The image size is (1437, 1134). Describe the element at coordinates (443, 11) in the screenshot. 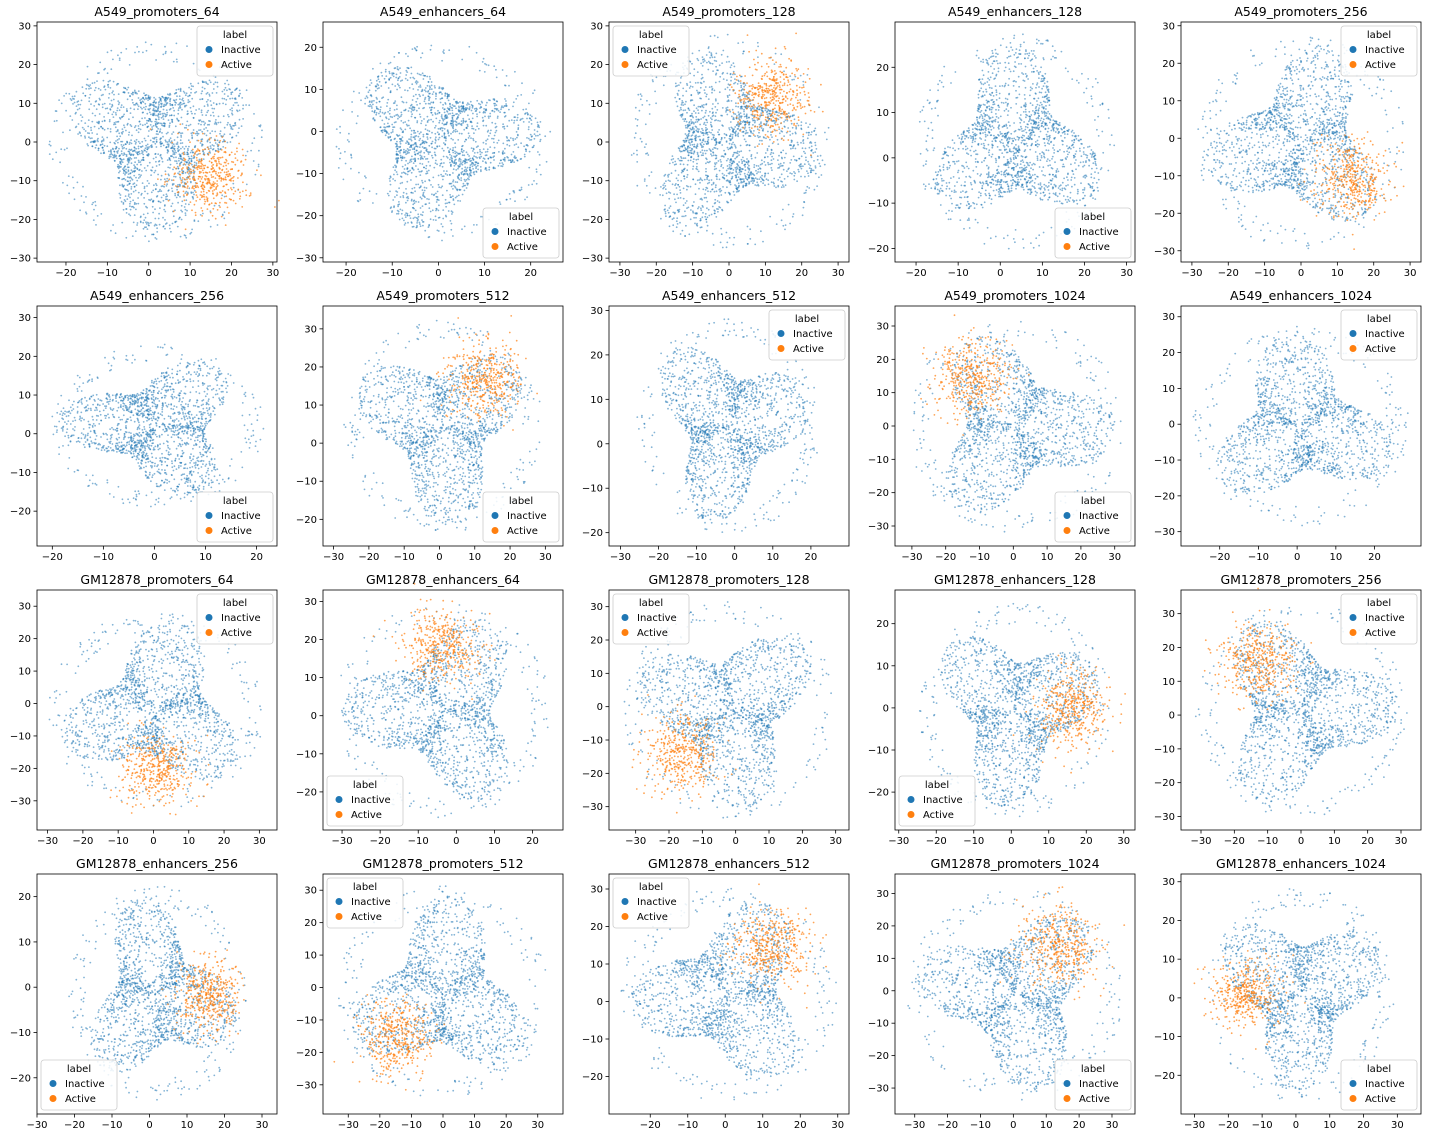

I see `chart-title: A549_enhancers_64` at that location.